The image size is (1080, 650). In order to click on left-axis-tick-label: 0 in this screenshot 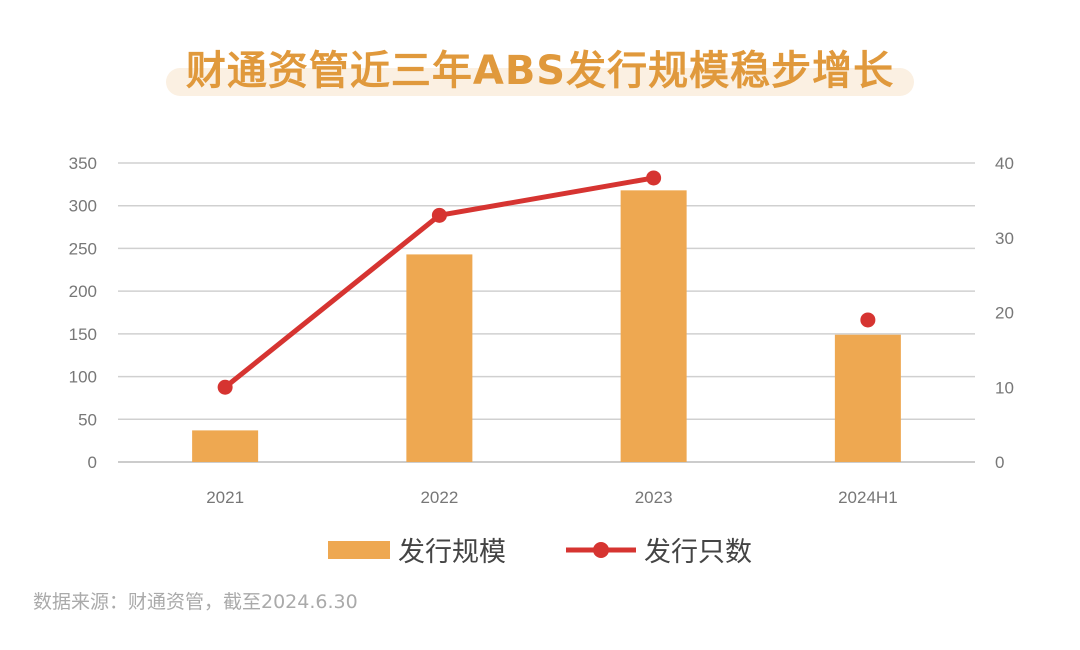, I will do `click(92, 462)`.